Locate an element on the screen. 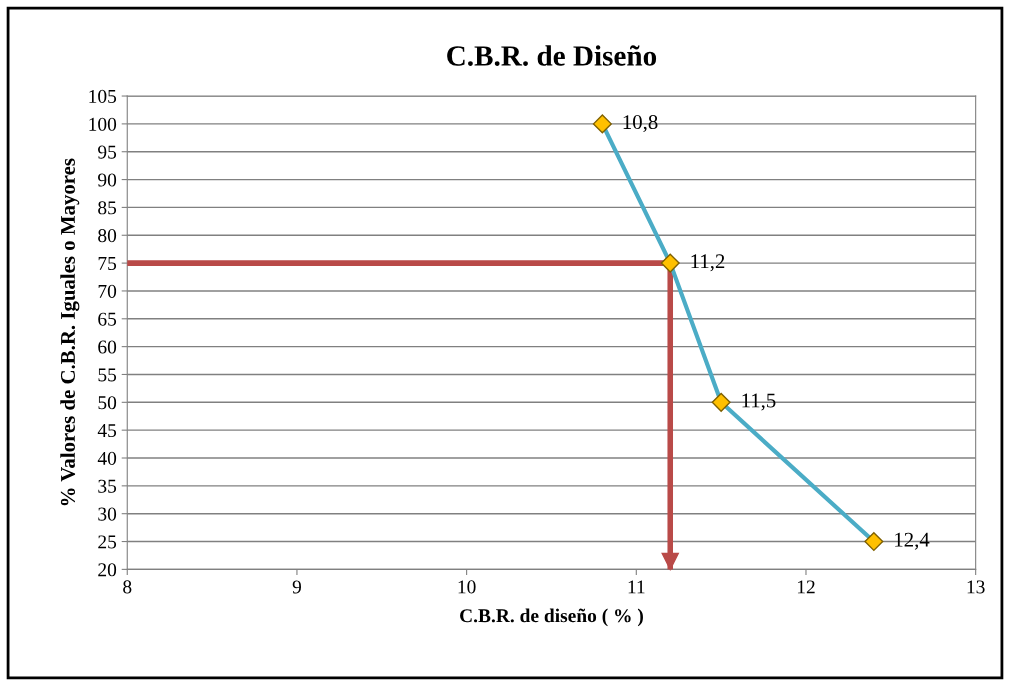 The image size is (1010, 686). y-tick-label: 40 is located at coordinates (107, 458).